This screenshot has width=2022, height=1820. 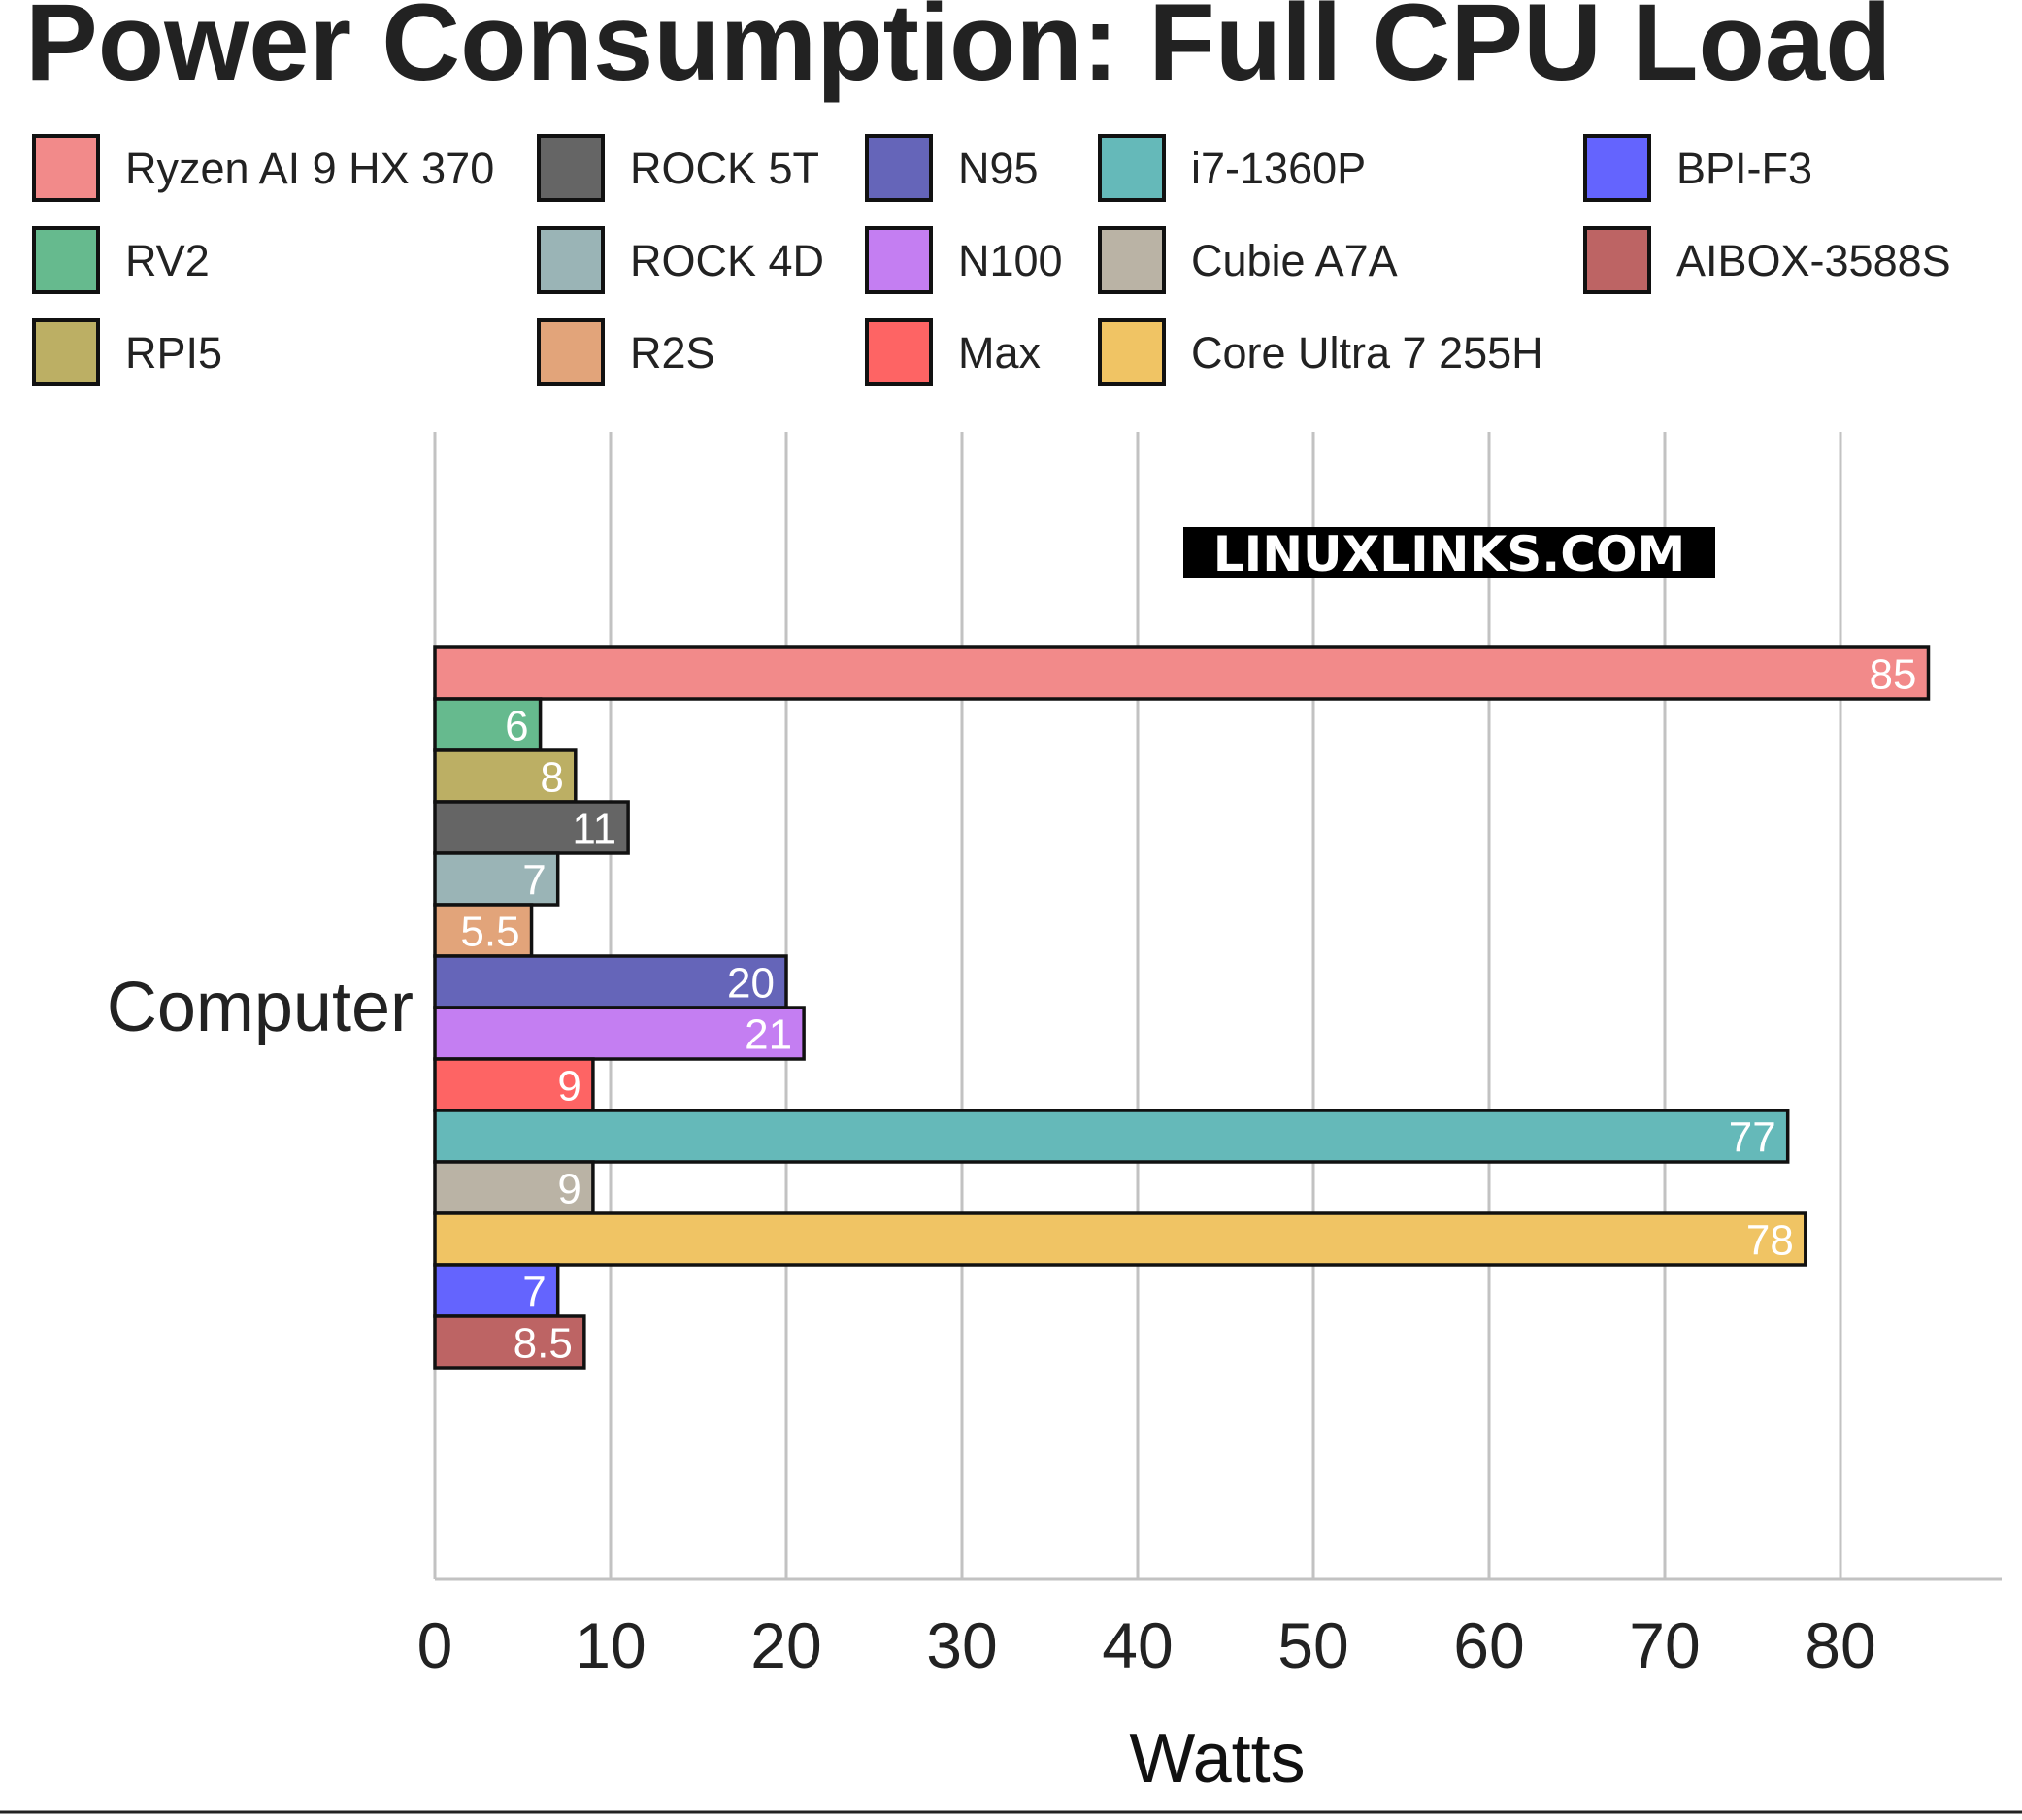 I want to click on y-category-label: Computer, so click(x=260, y=1007).